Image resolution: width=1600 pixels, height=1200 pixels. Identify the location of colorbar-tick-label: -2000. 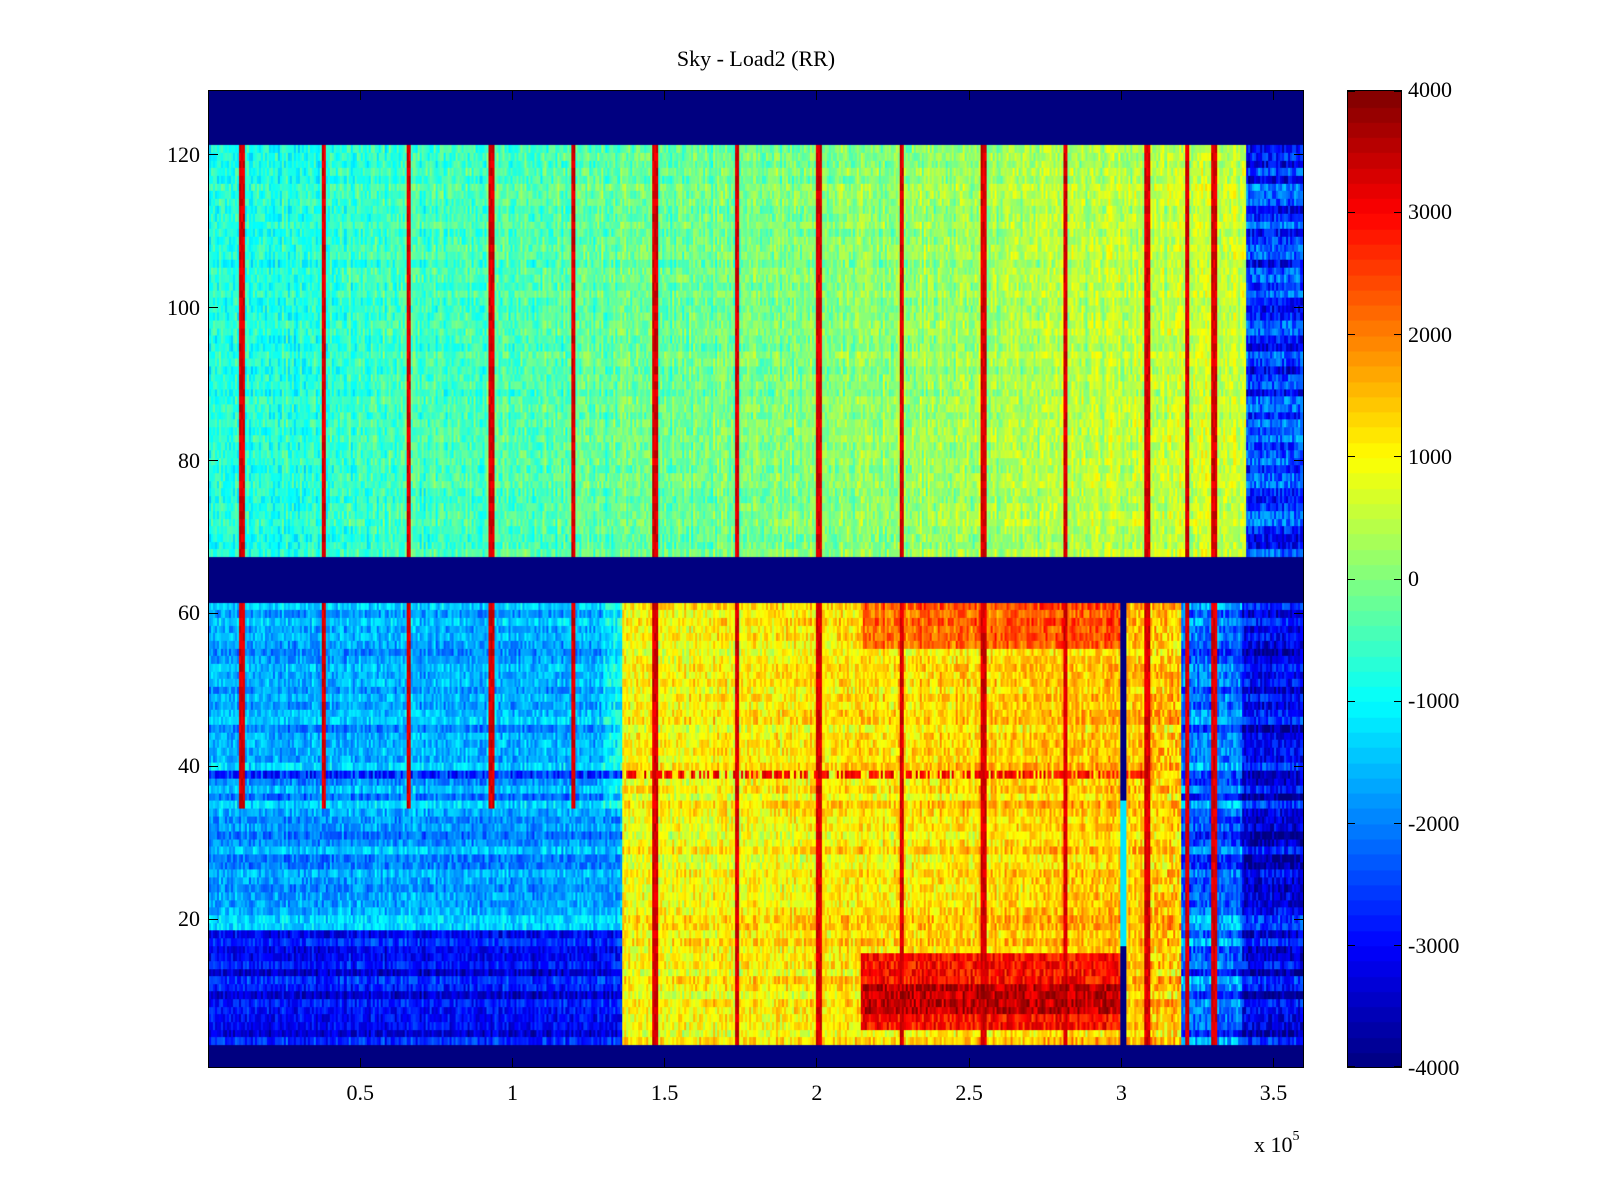
(1434, 823).